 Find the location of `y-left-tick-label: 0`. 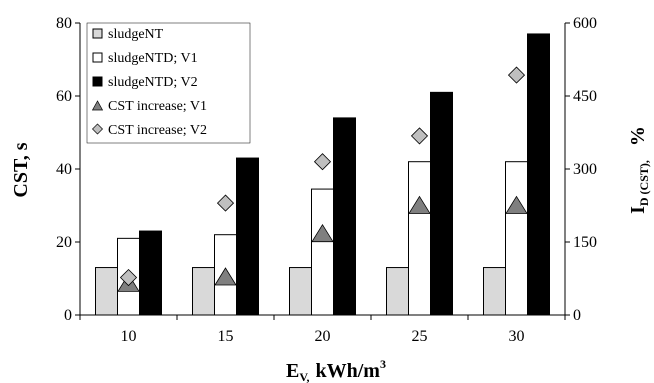

y-left-tick-label: 0 is located at coordinates (68, 315).